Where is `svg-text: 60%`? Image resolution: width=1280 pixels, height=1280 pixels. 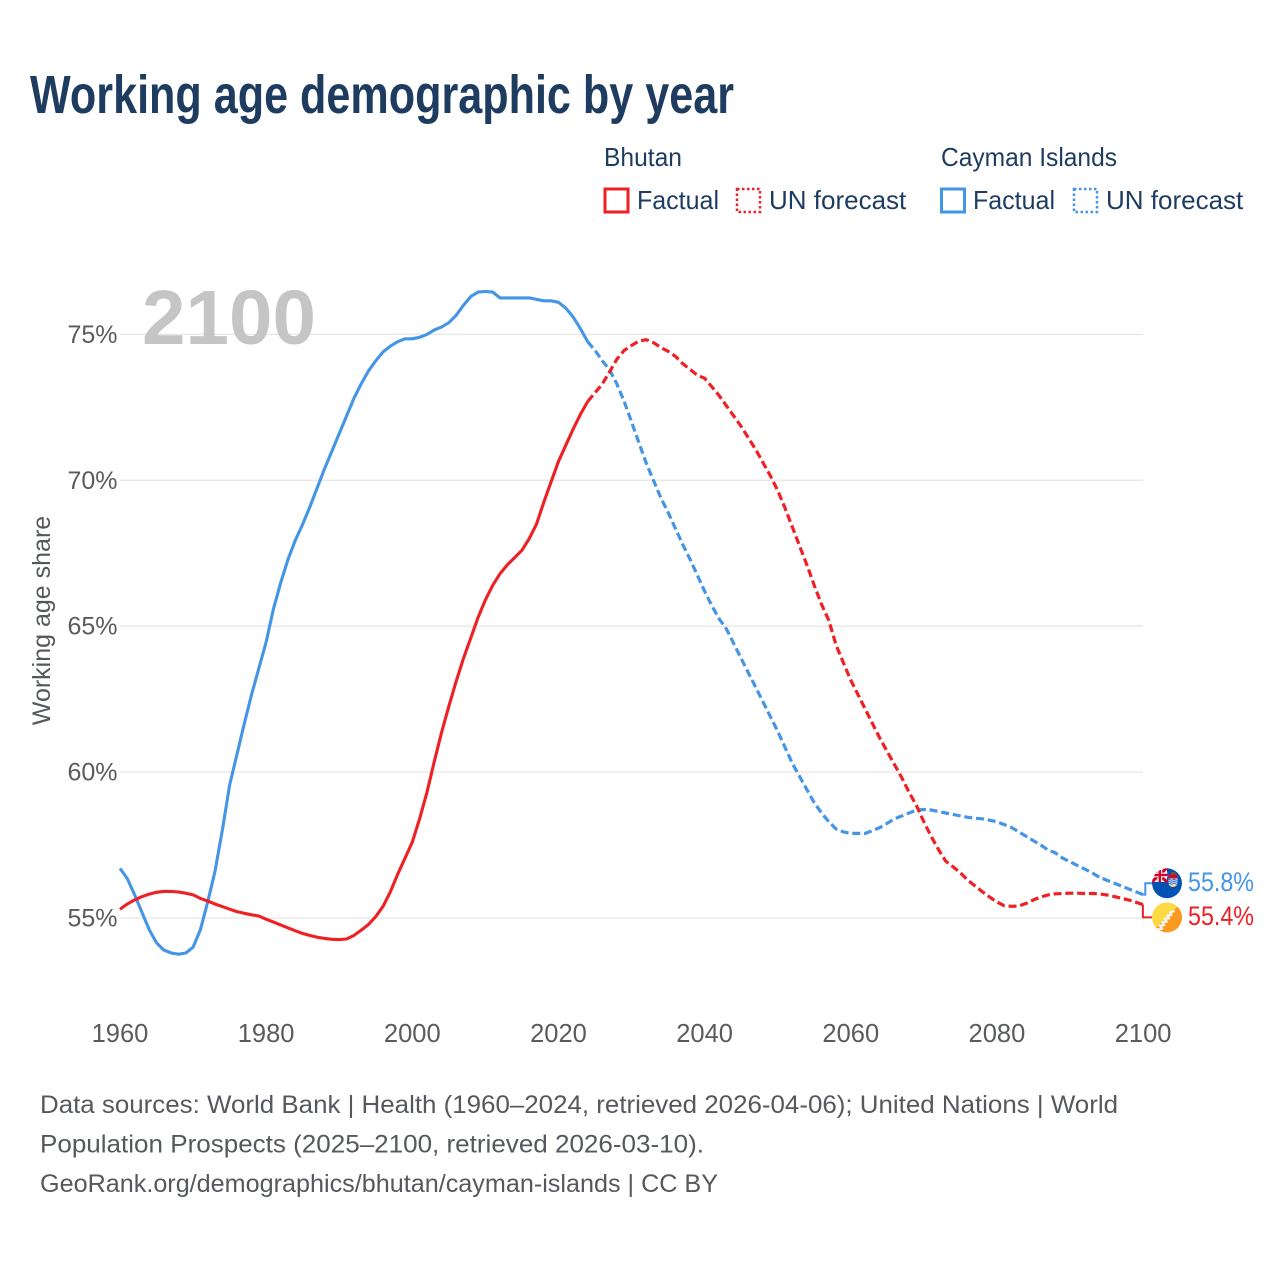
svg-text: 60% is located at coordinates (92, 773).